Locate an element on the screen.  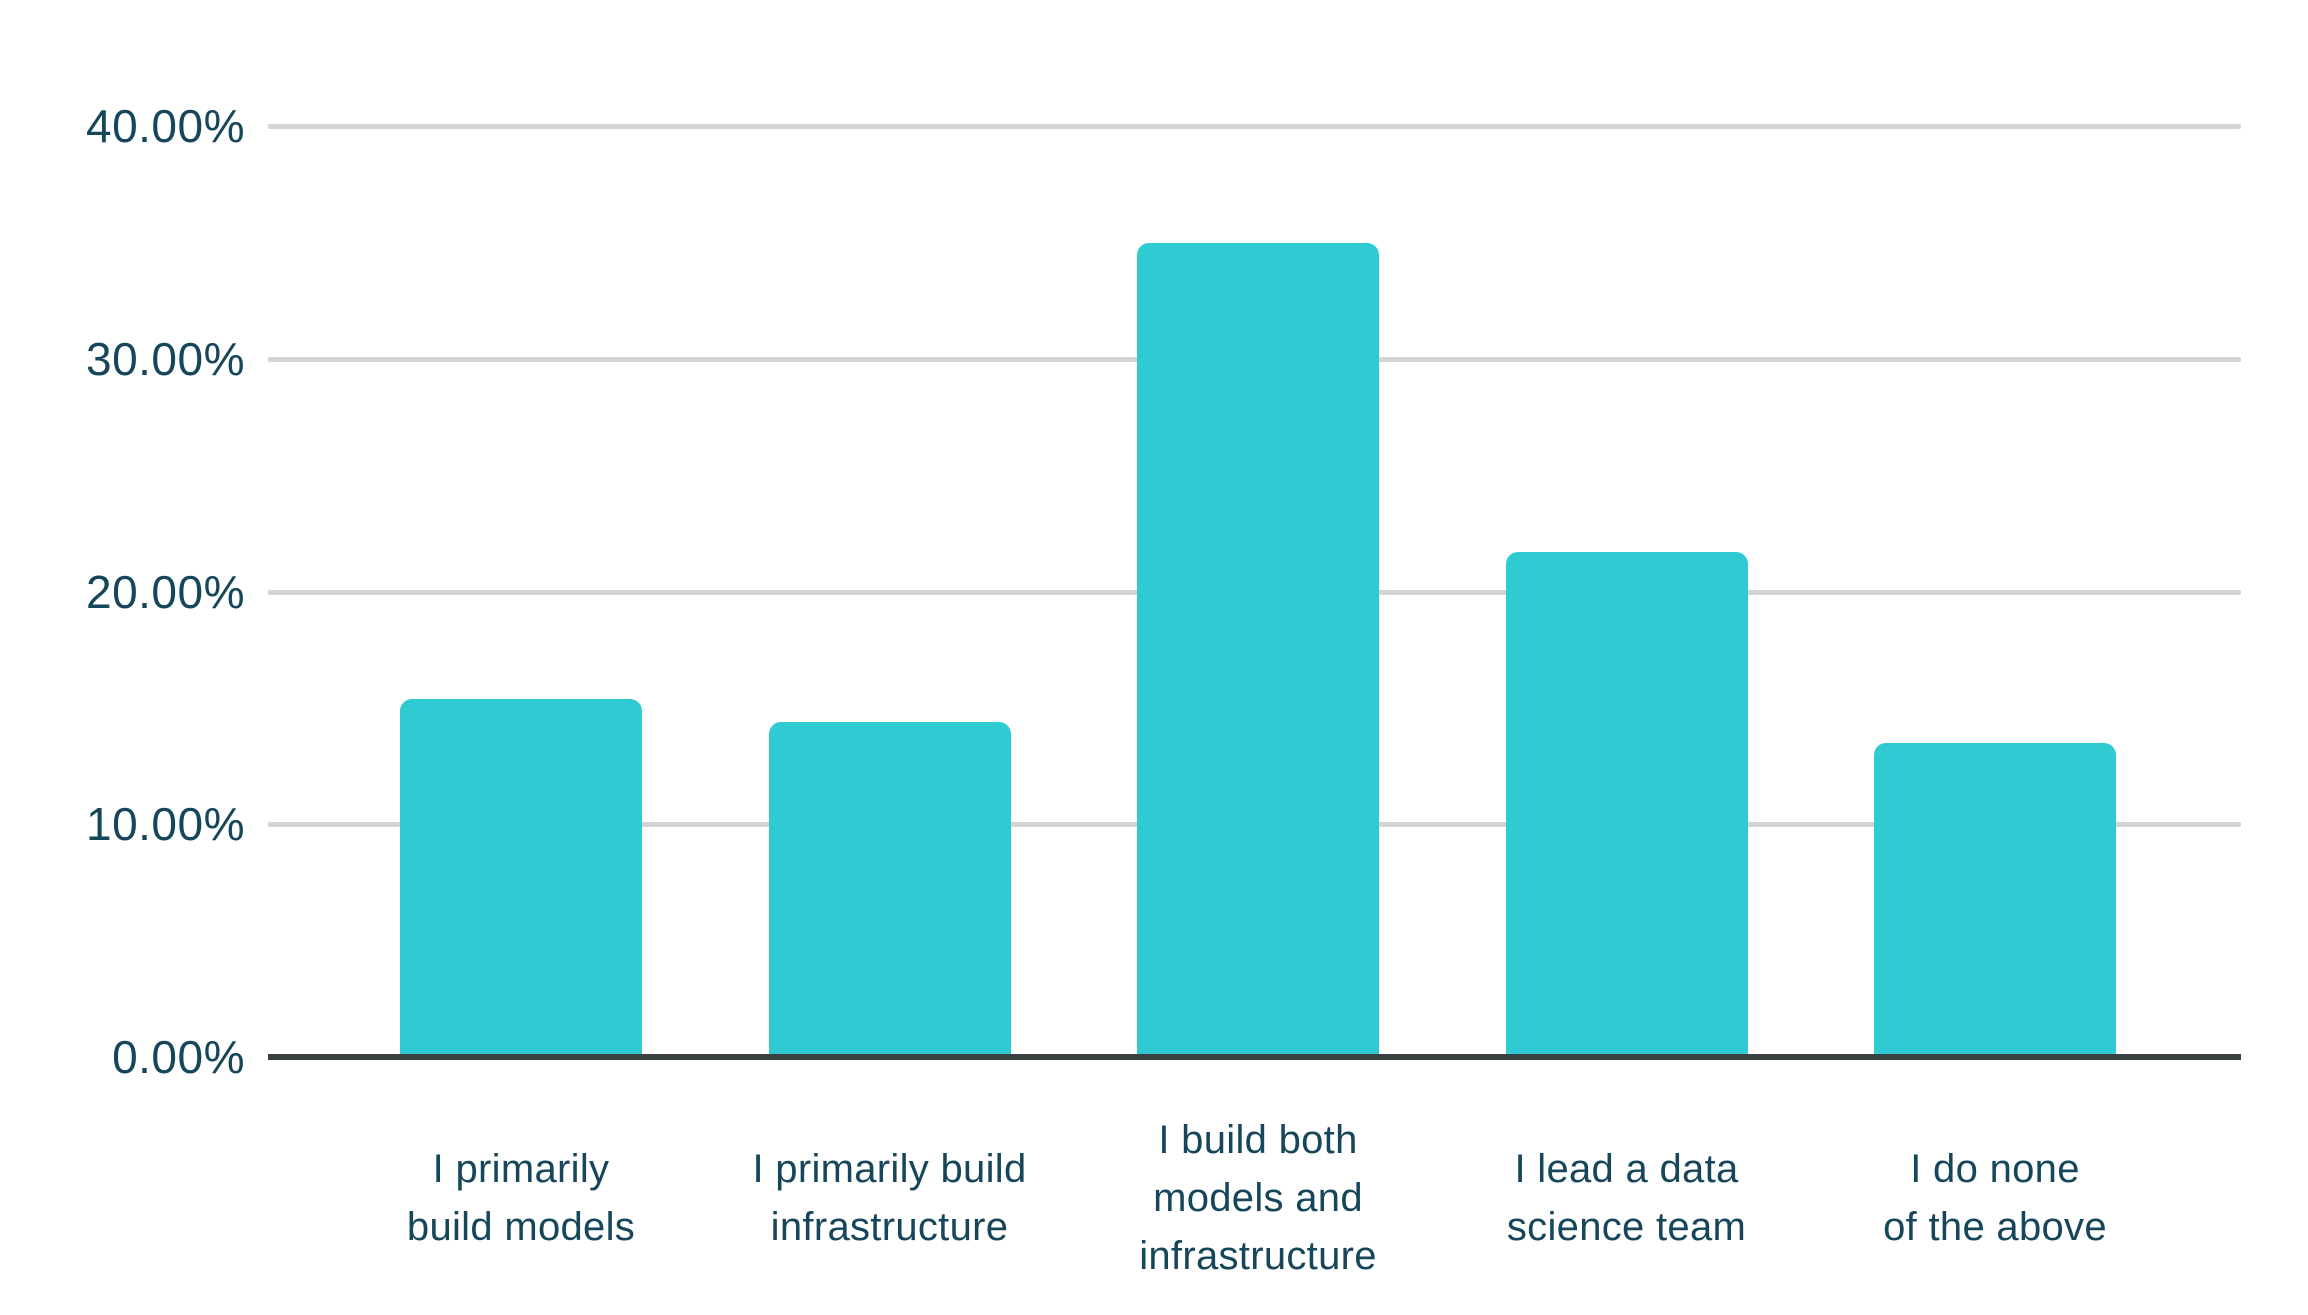
x-axis-category-label: I build both models and infrastructure is located at coordinates (1258, 1198).